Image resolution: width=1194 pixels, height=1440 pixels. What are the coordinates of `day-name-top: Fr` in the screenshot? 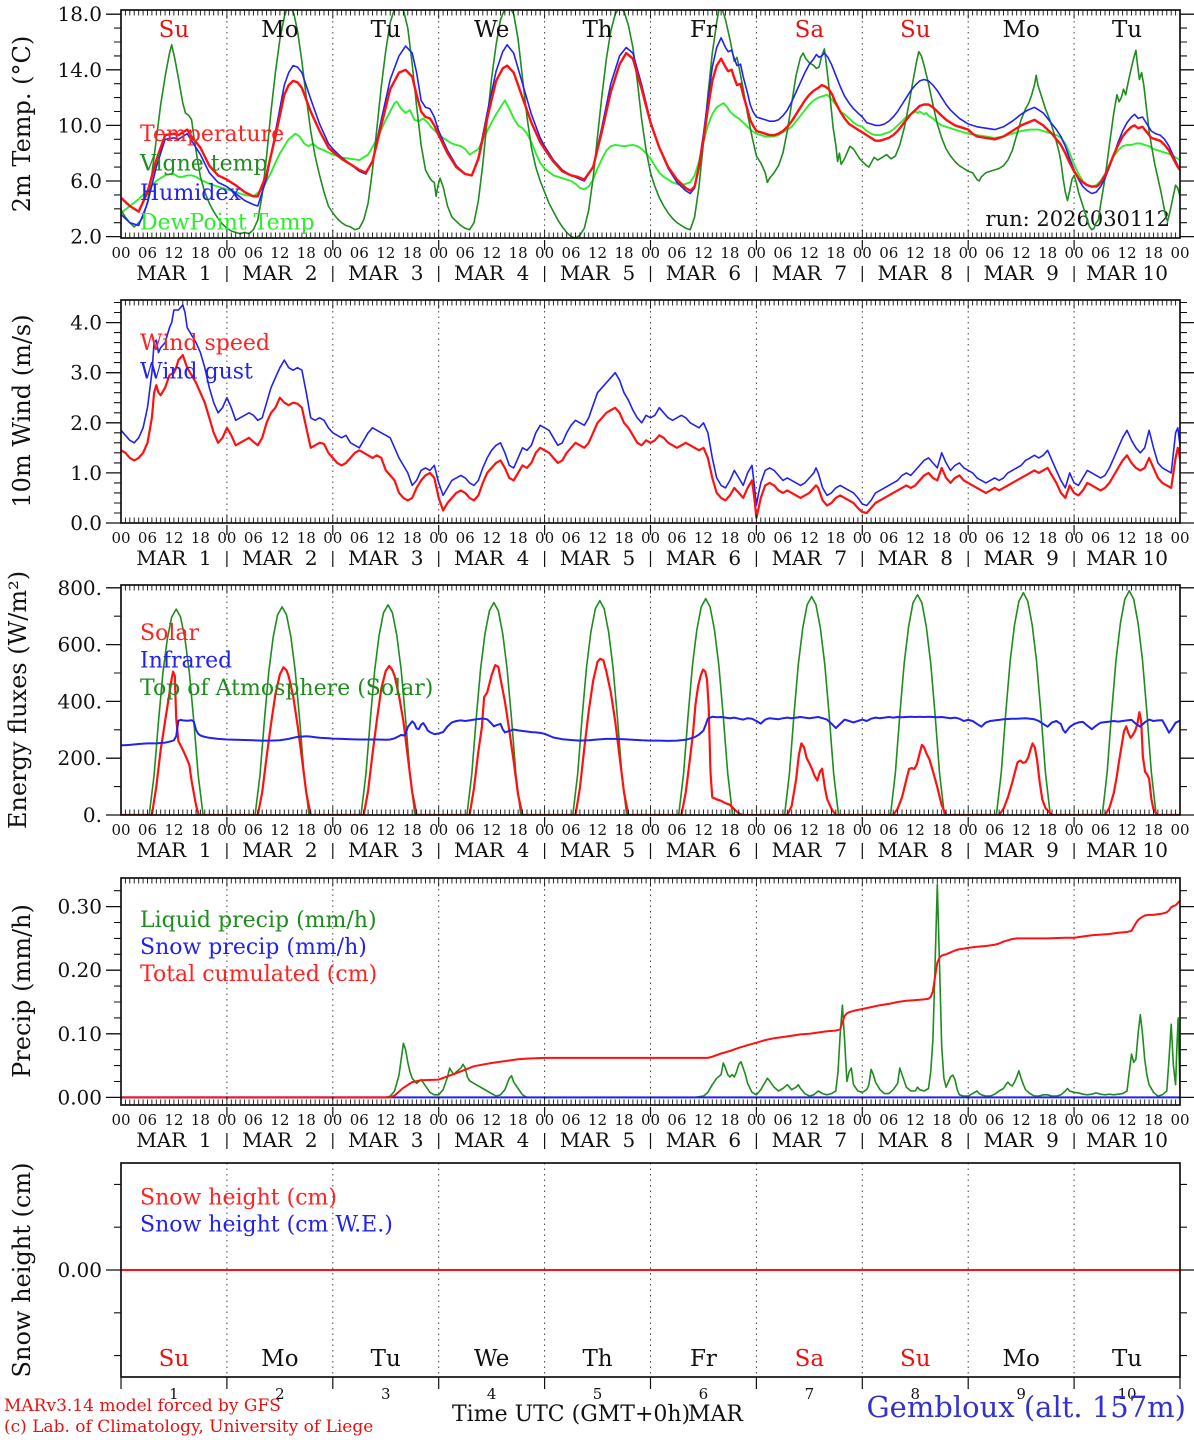 It's located at (703, 30).